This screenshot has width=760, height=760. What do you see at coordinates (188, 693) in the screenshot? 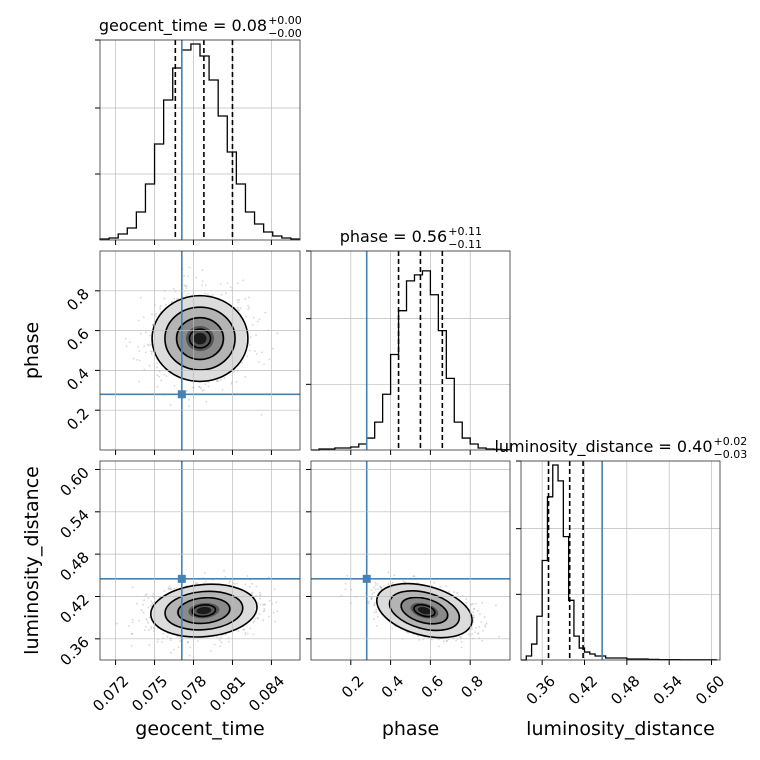
I see `x-tick-label: 0.078` at bounding box center [188, 693].